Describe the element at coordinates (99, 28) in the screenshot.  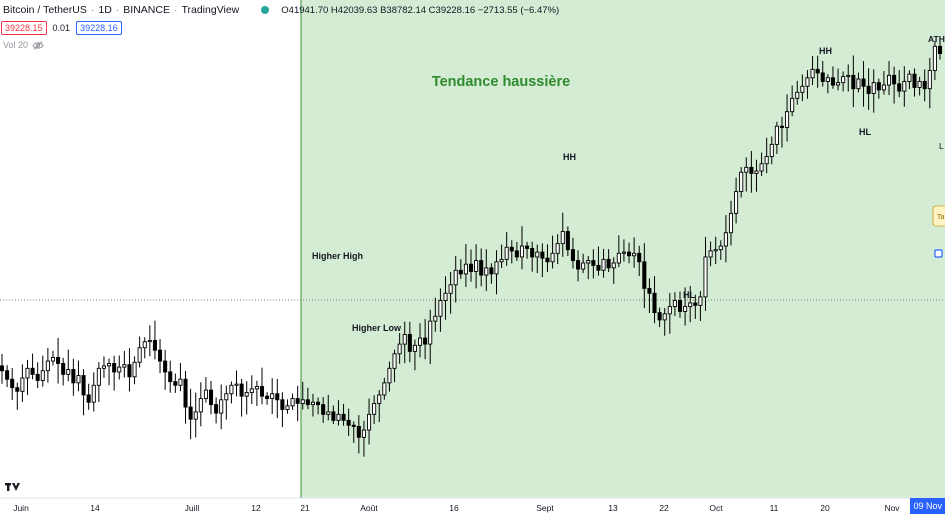
I see `ask-price-box: 39228.16` at that location.